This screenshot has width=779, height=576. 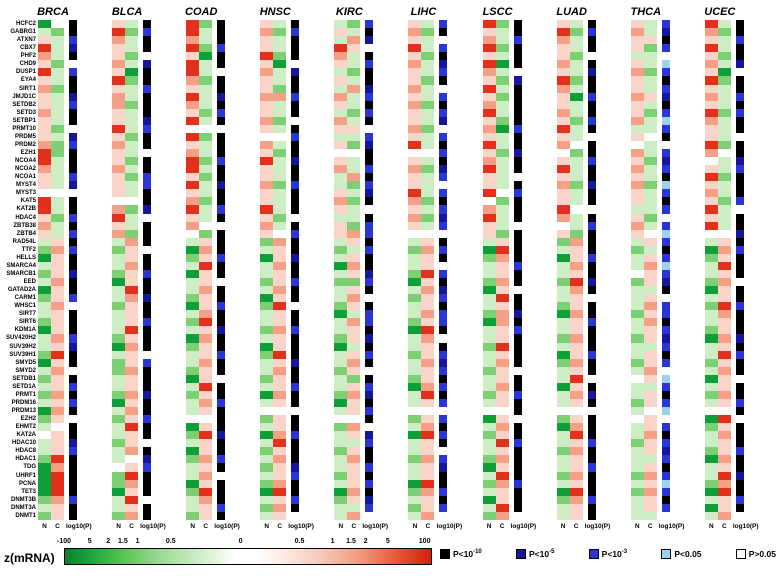 I want to click on sublabel-n: N, so click(x=711, y=526).